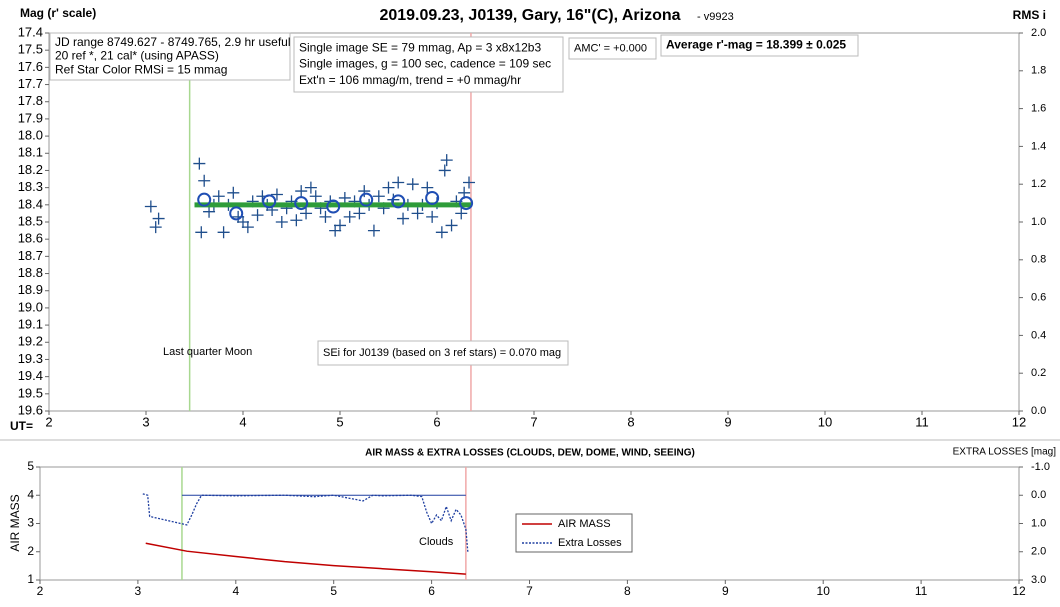 This screenshot has width=1060, height=607. I want to click on y-tick-label: 1, so click(30, 579).